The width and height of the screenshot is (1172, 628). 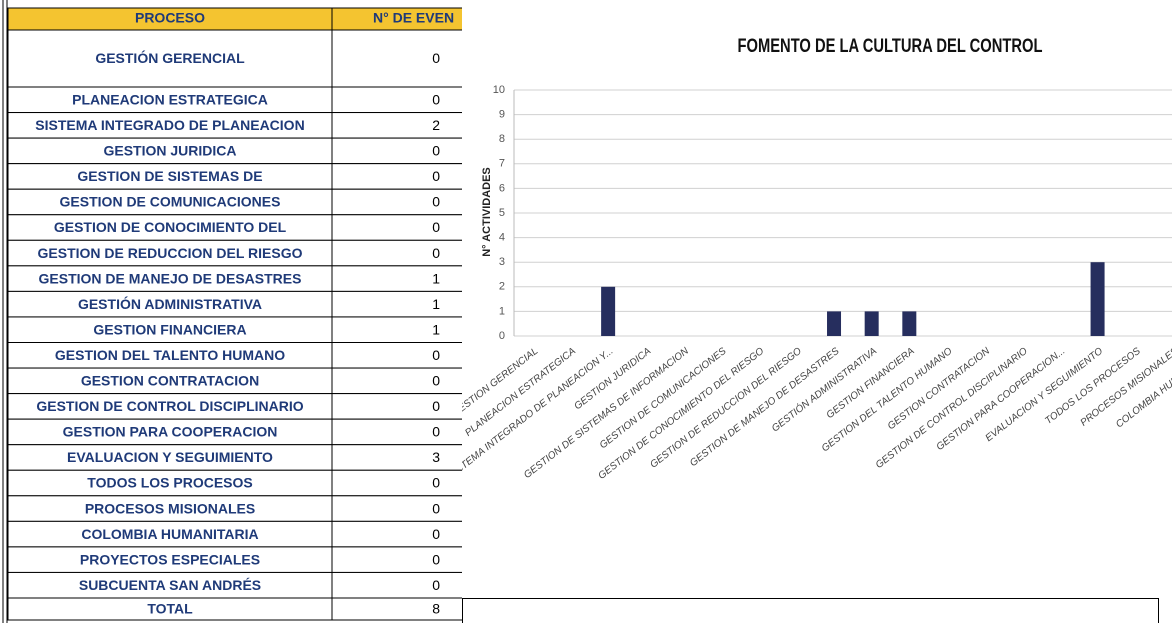 I want to click on header-text: N° DE EVEN, so click(x=413, y=18).